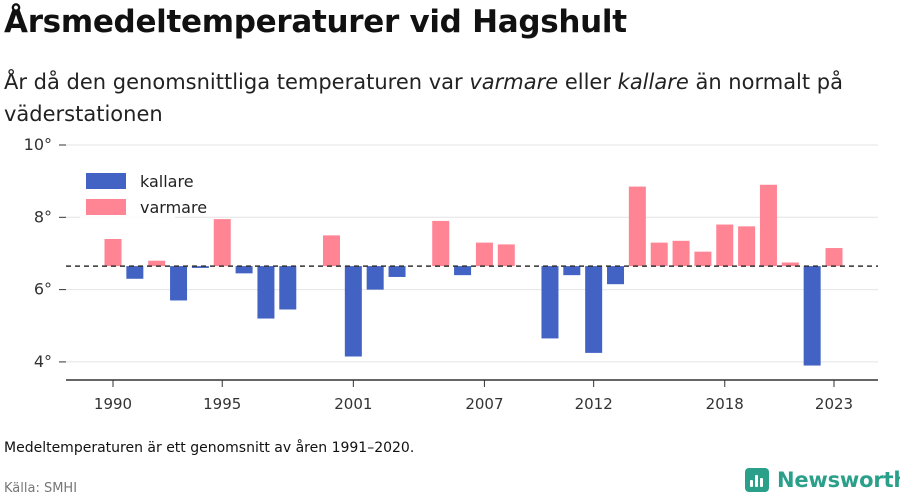 This screenshot has width=900, height=500. What do you see at coordinates (106, 181) in the screenshot?
I see `legend-swatch-kallare` at bounding box center [106, 181].